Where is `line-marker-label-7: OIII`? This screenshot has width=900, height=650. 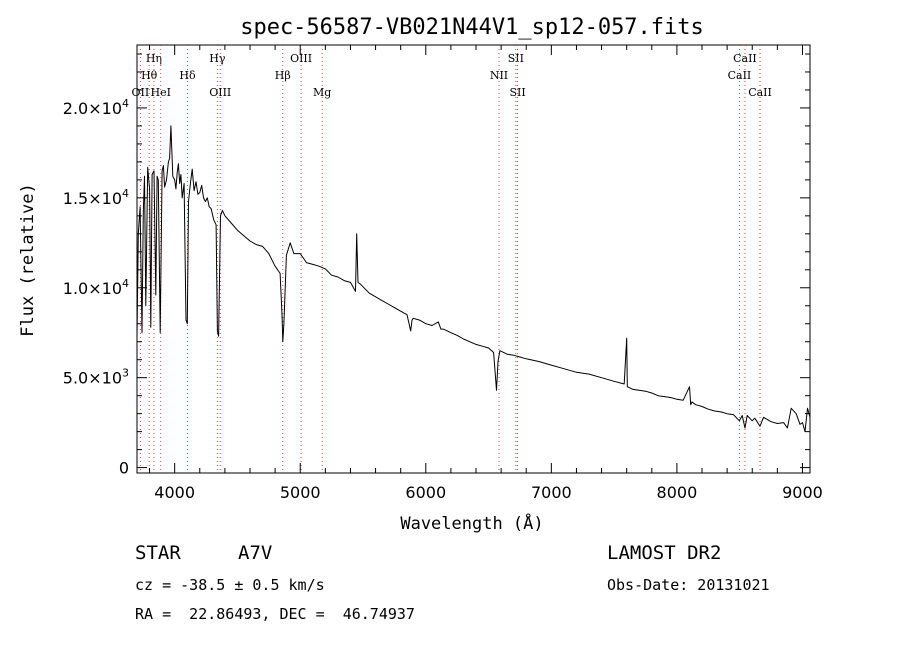 line-marker-label-7: OIII is located at coordinates (301, 58).